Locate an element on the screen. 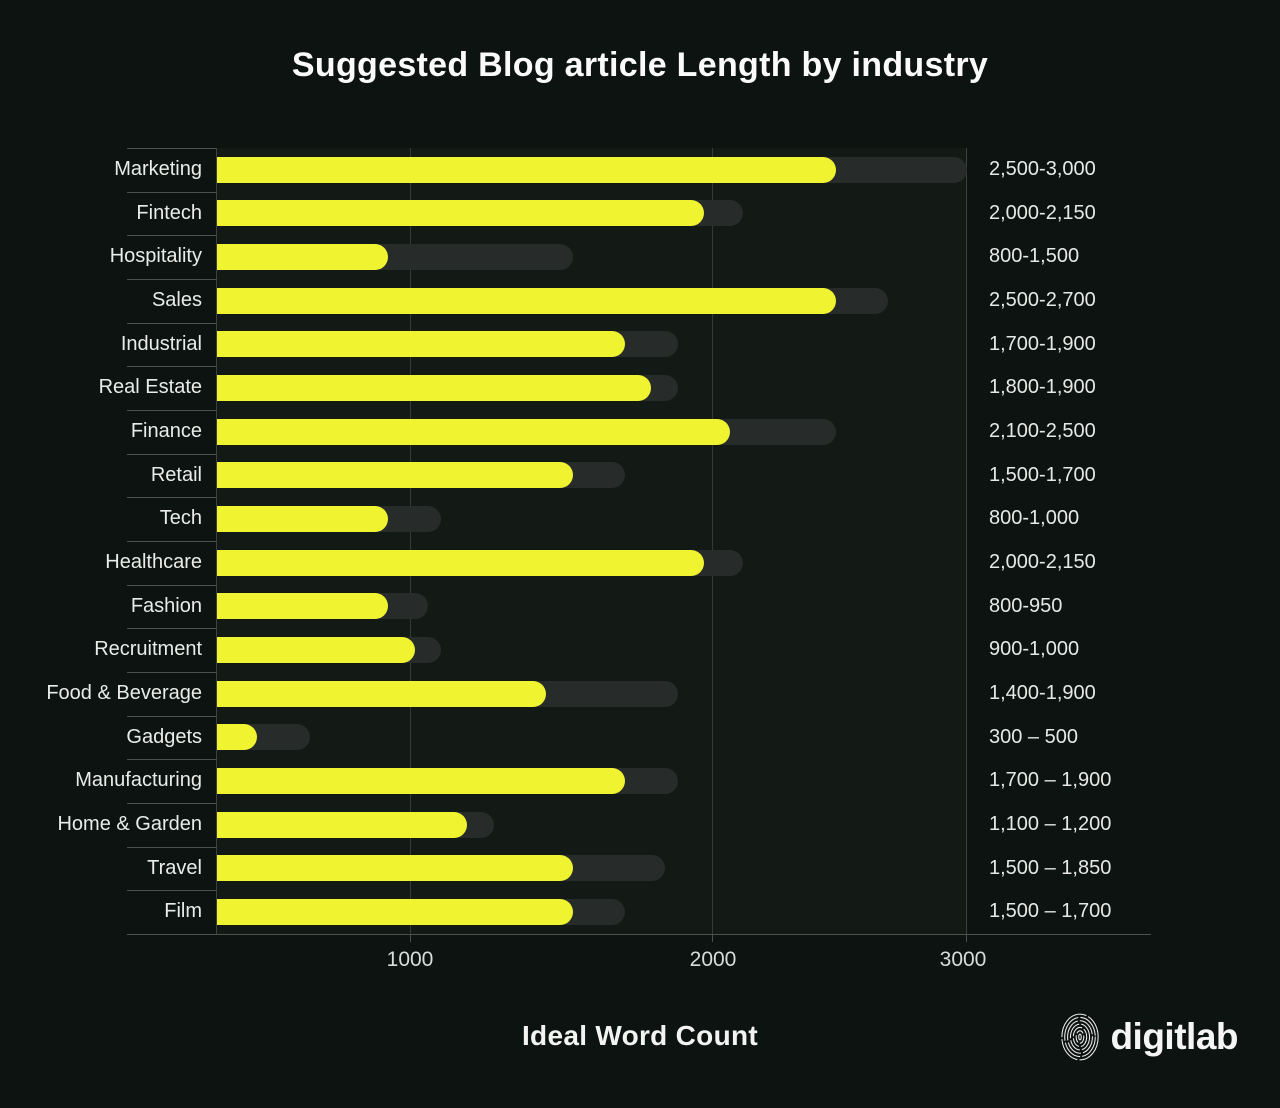 The height and width of the screenshot is (1108, 1280). range-label: 2,500-3,000 is located at coordinates (1042, 169).